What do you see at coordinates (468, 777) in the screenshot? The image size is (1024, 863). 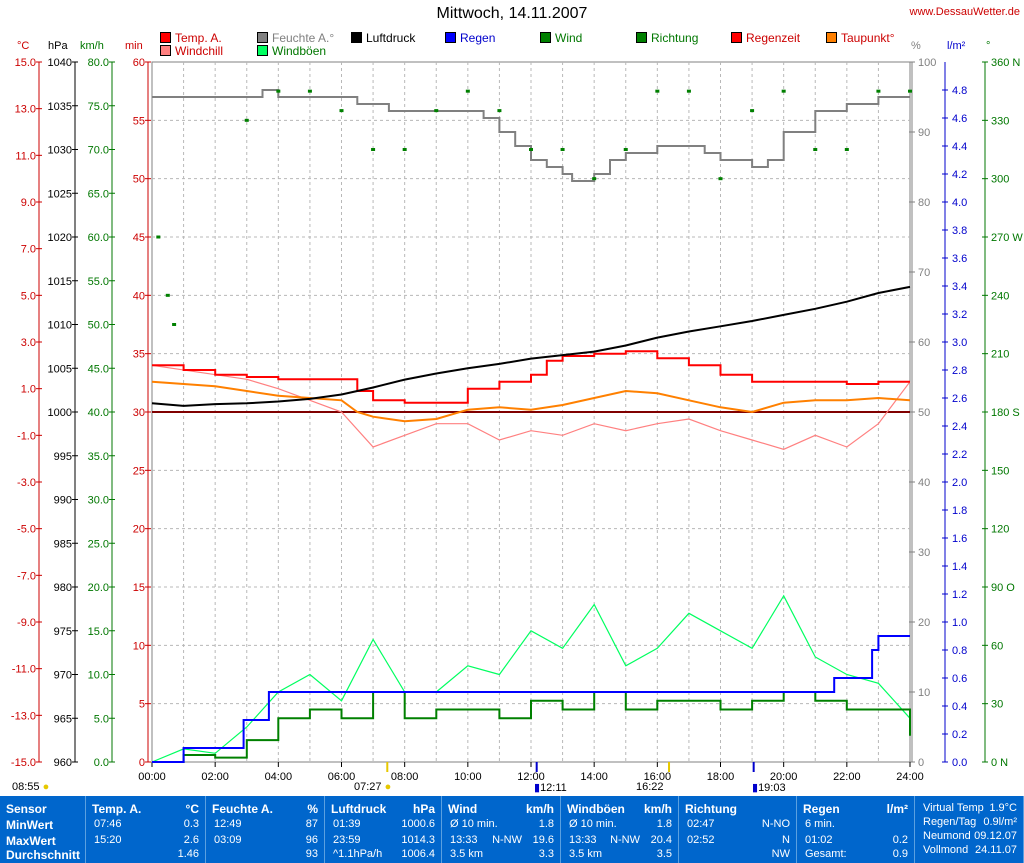 I see `time-tick-label: 10:00` at bounding box center [468, 777].